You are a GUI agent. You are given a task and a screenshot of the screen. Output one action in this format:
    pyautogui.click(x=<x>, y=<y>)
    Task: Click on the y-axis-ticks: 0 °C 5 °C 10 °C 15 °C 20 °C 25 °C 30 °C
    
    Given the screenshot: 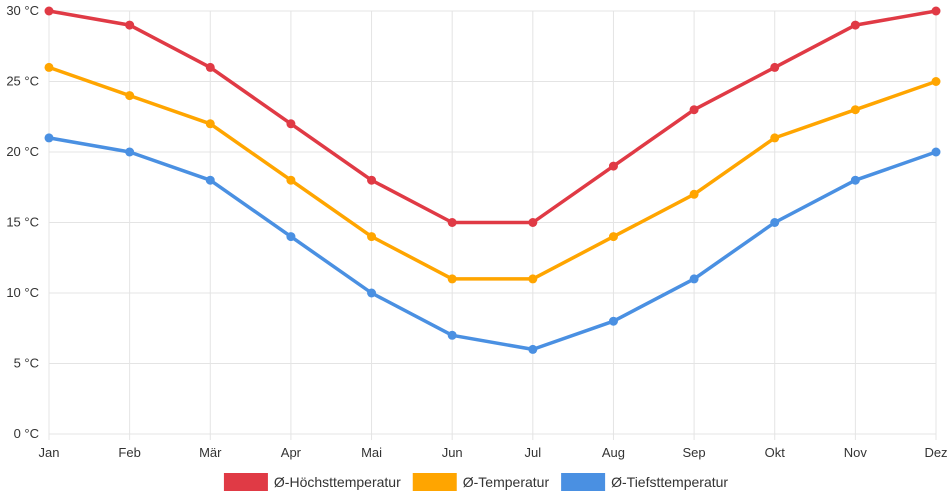 What is the action you would take?
    pyautogui.click(x=22, y=222)
    